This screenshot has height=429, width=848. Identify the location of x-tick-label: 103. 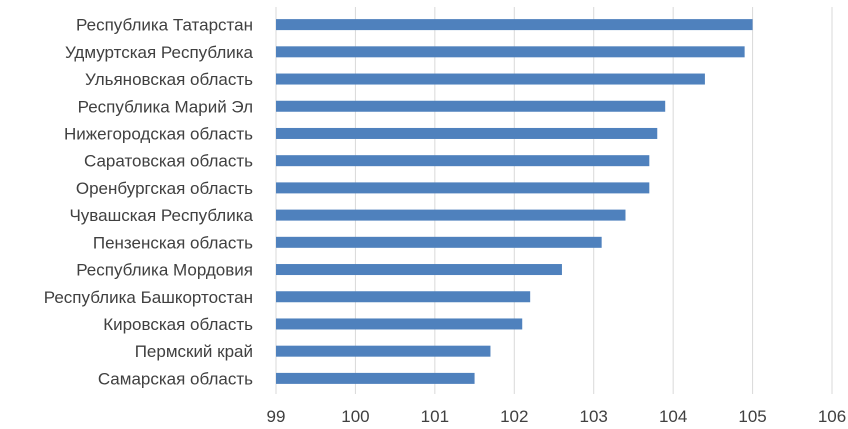
(594, 416).